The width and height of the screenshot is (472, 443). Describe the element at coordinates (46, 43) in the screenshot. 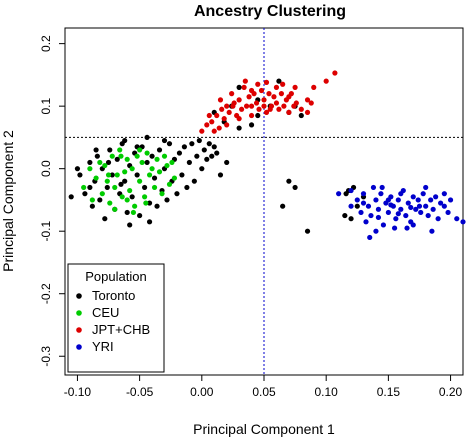

I see `y-tick-label: 0.2` at that location.